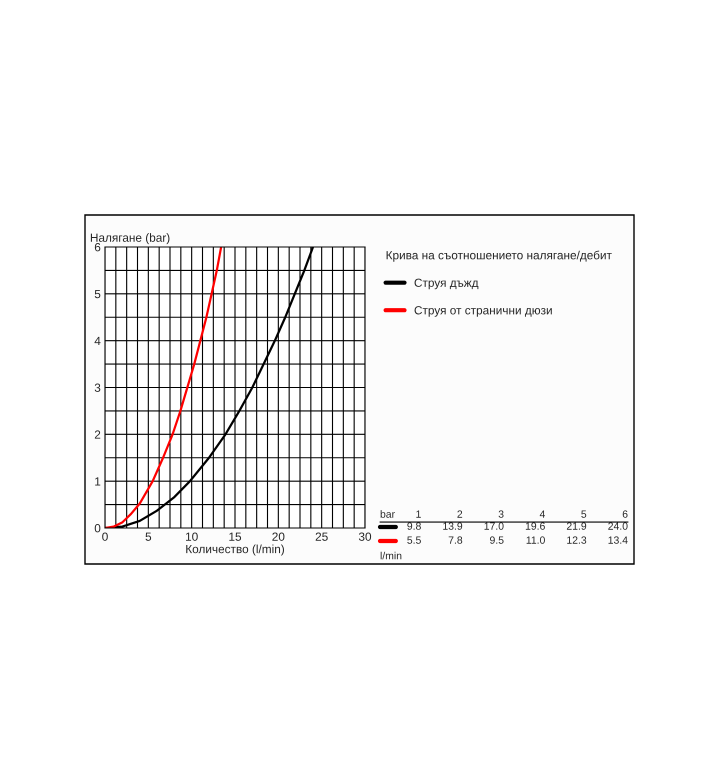 Image resolution: width=720 pixels, height=780 pixels. Describe the element at coordinates (418, 514) in the screenshot. I see `text: 1` at that location.